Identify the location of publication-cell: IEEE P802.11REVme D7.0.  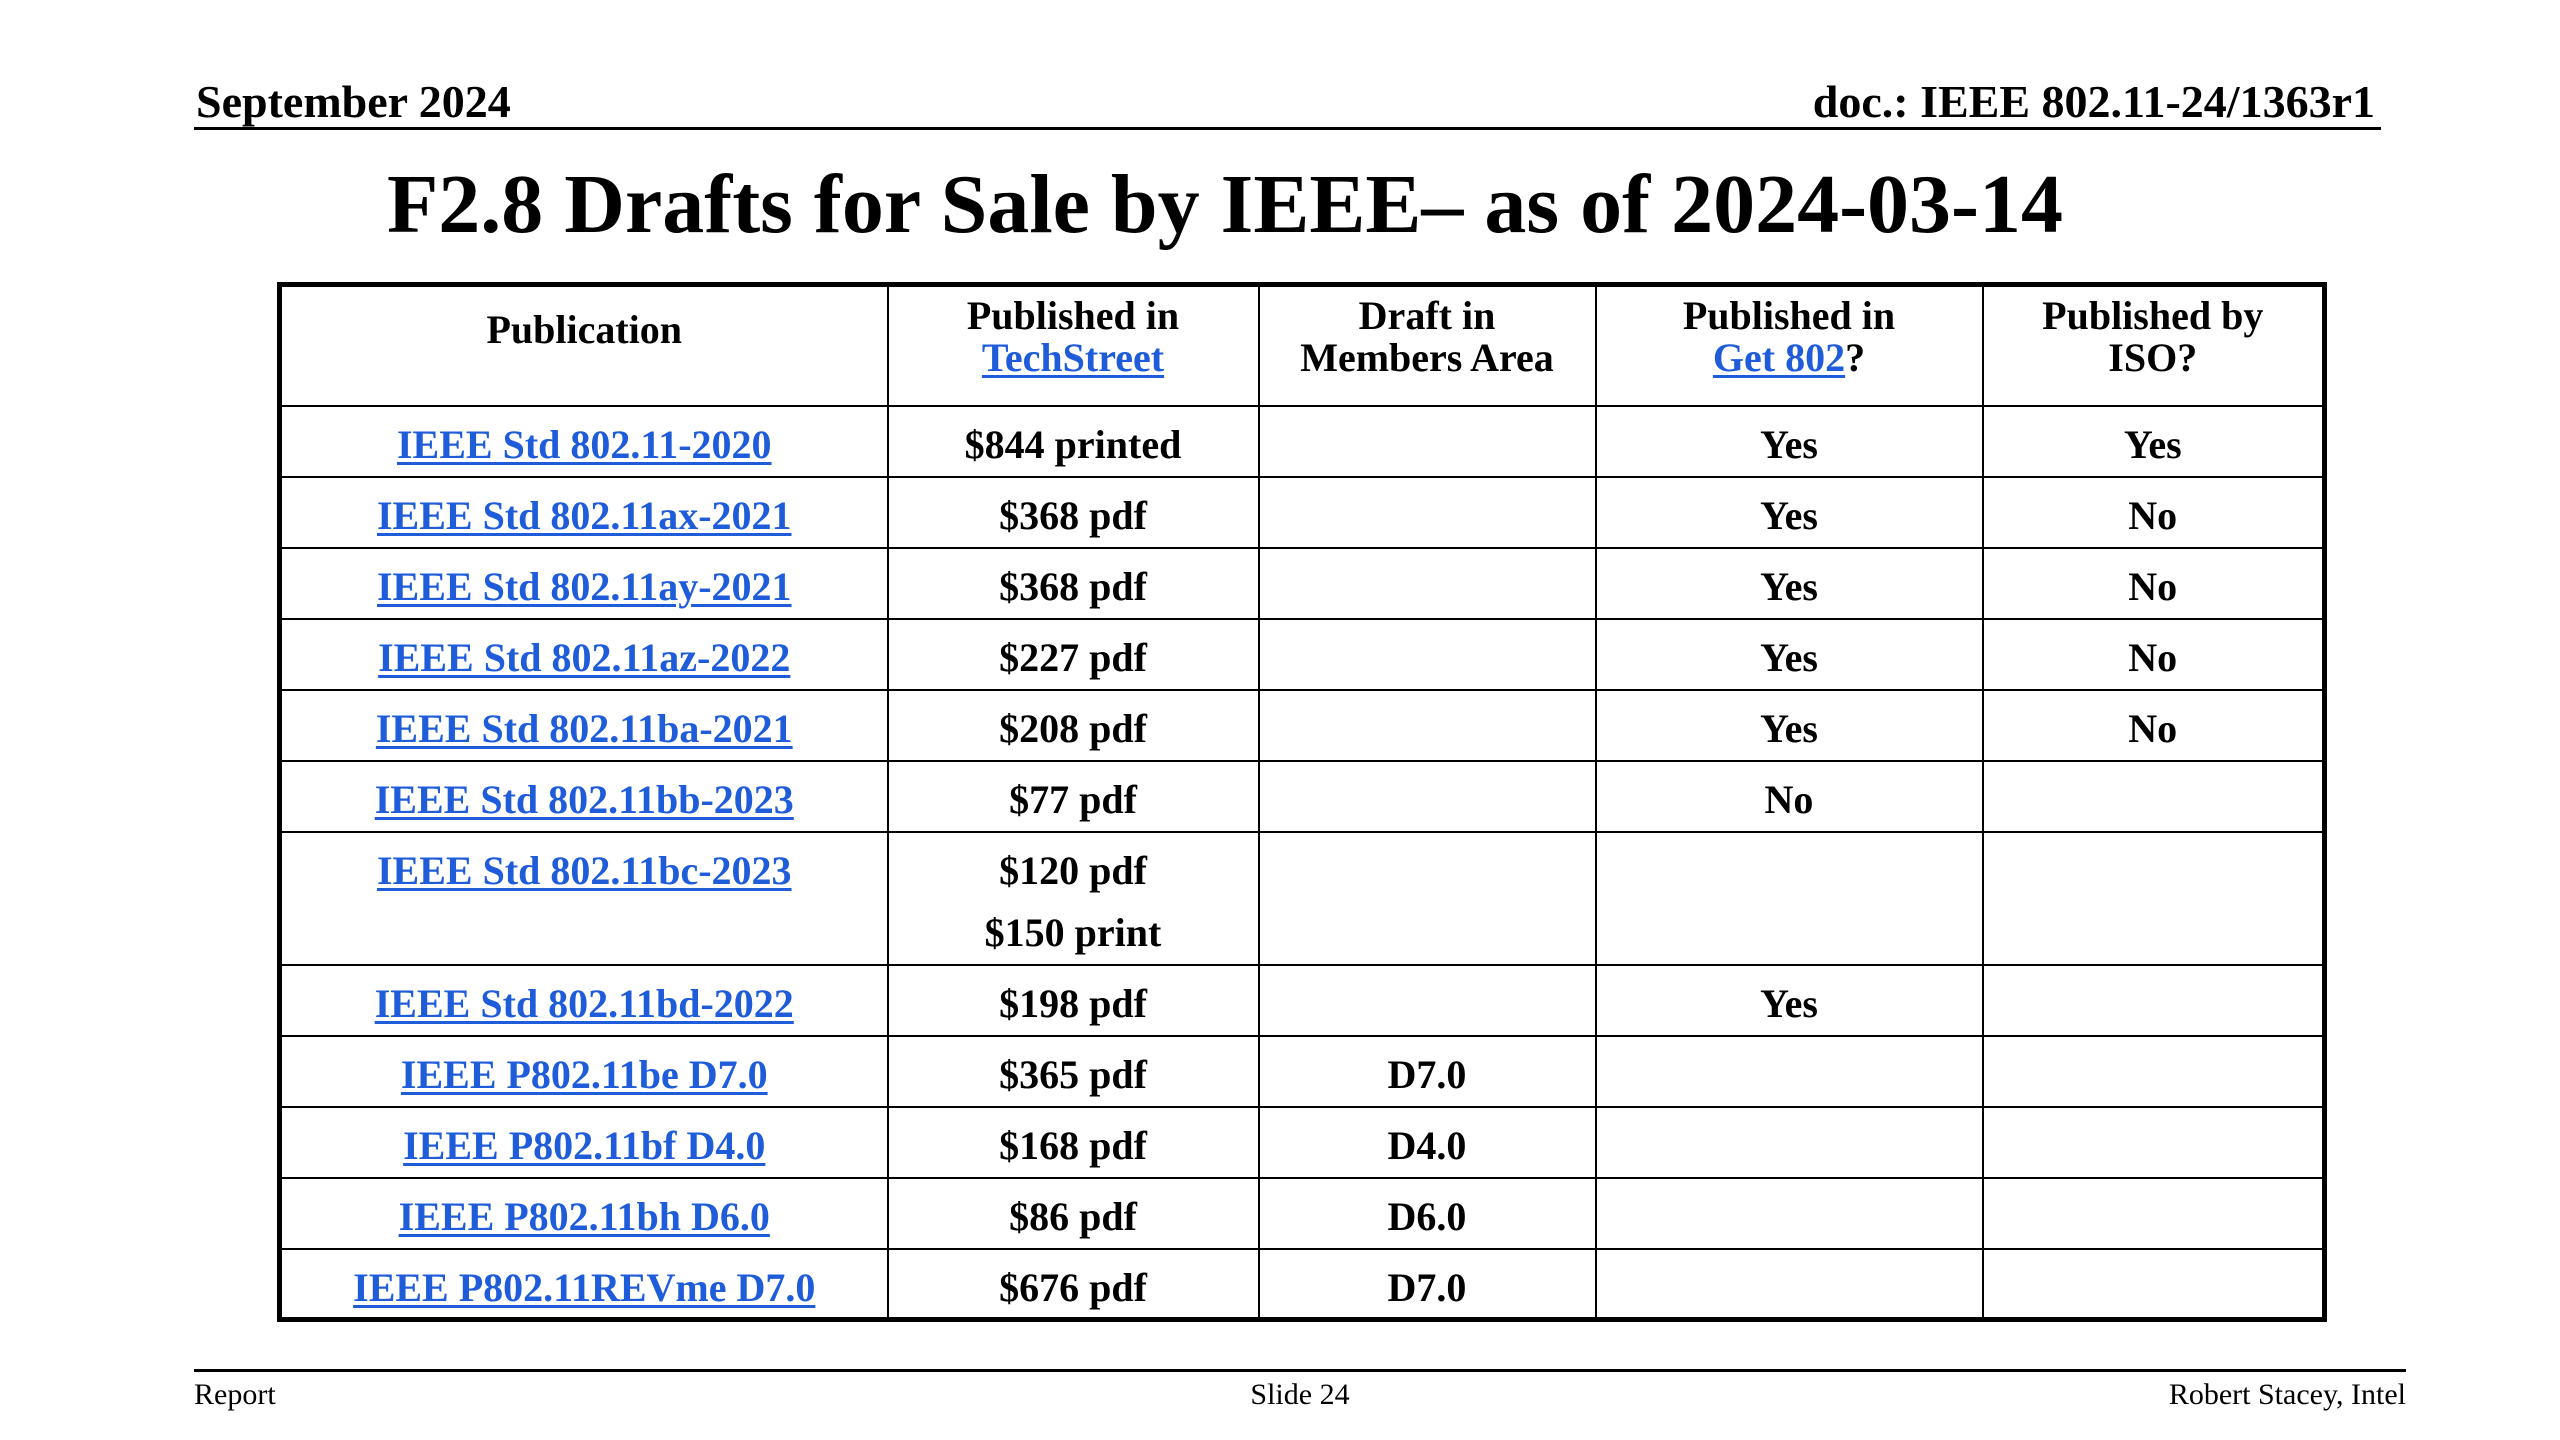
(583, 1284).